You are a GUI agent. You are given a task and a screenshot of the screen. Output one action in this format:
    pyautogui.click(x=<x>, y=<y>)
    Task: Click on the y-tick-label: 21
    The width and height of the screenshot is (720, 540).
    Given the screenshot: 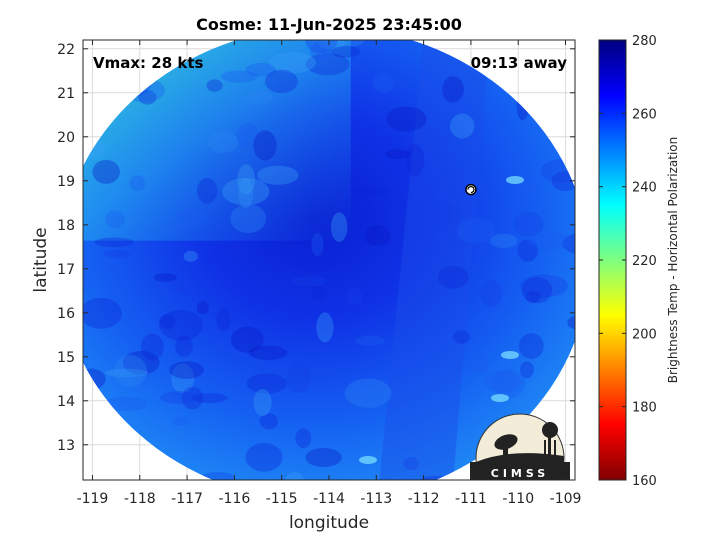 What is the action you would take?
    pyautogui.click(x=66, y=94)
    